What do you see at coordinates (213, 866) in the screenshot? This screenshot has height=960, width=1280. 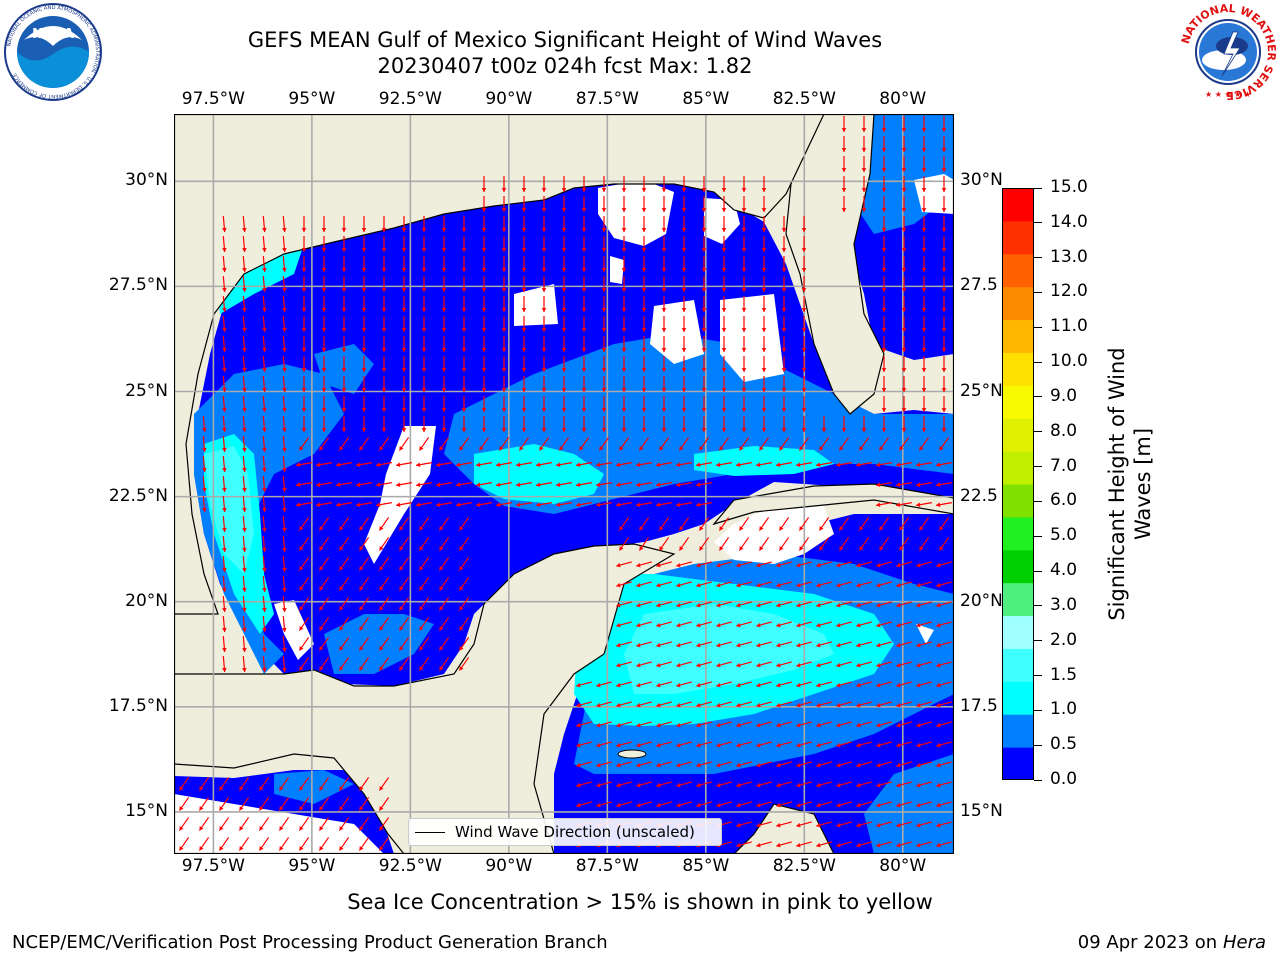 I see `lon-tick-bottom: 97.5°W` at bounding box center [213, 866].